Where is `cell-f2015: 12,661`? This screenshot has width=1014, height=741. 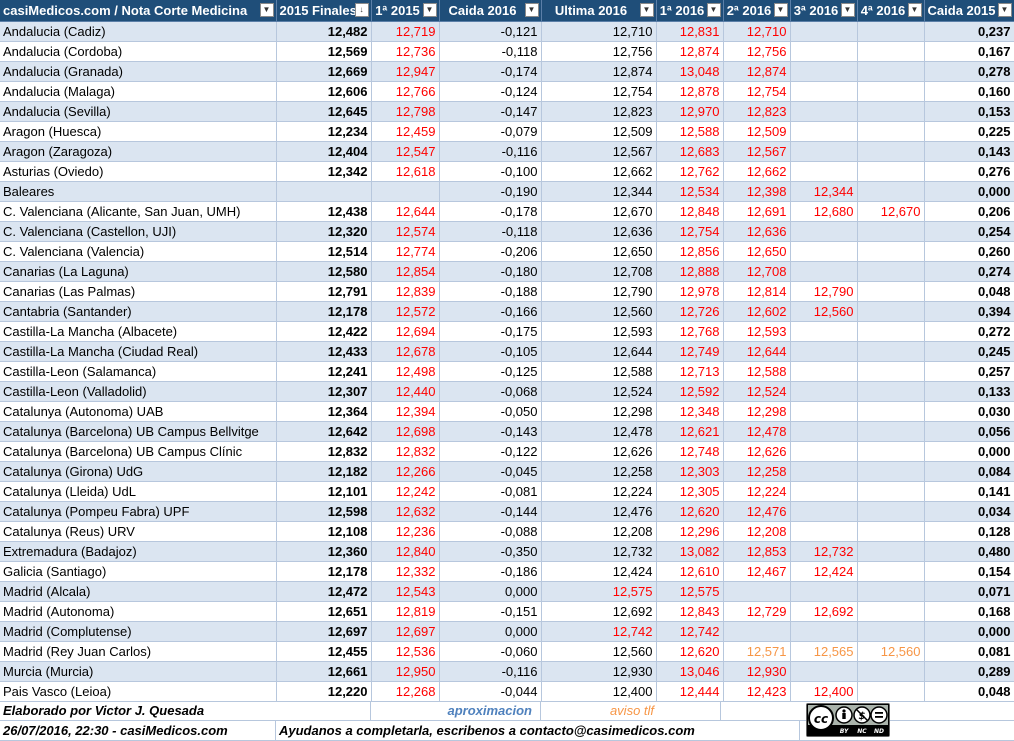
cell-f2015: 12,661 is located at coordinates (324, 671).